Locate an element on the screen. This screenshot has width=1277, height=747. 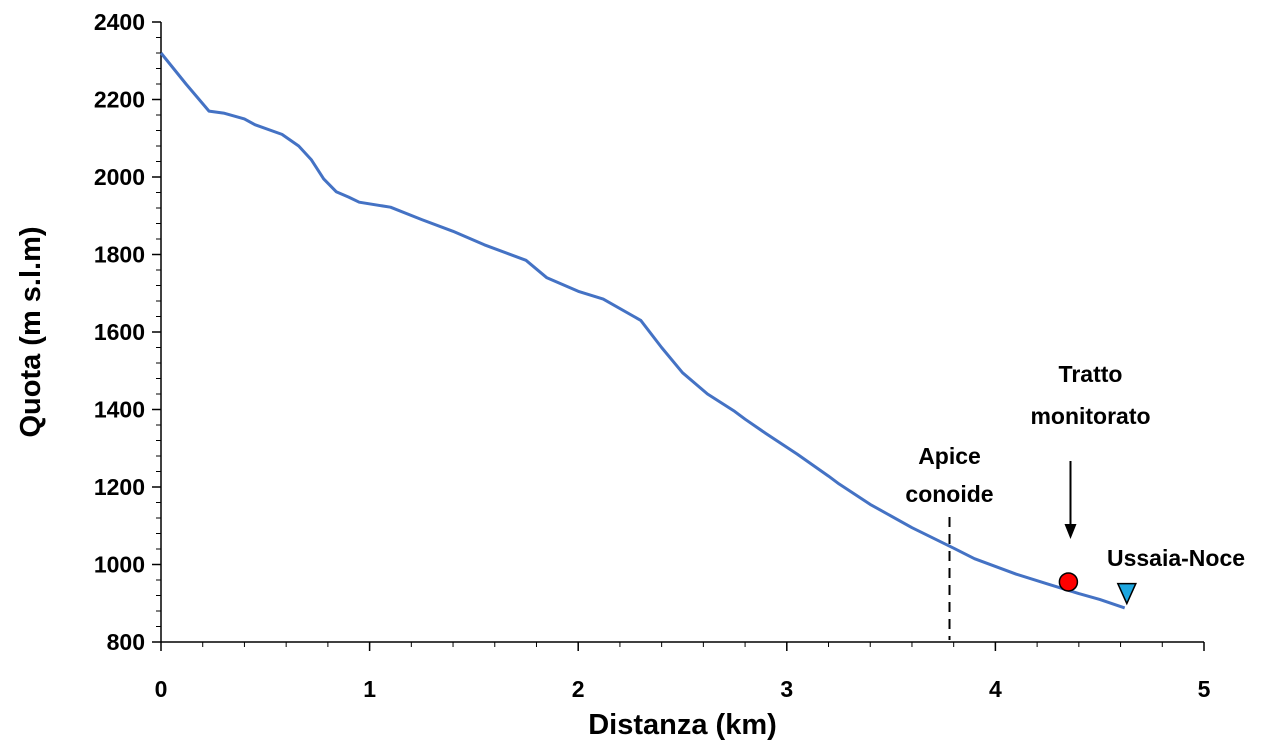
y-tick-label: 2000 is located at coordinates (119, 177).